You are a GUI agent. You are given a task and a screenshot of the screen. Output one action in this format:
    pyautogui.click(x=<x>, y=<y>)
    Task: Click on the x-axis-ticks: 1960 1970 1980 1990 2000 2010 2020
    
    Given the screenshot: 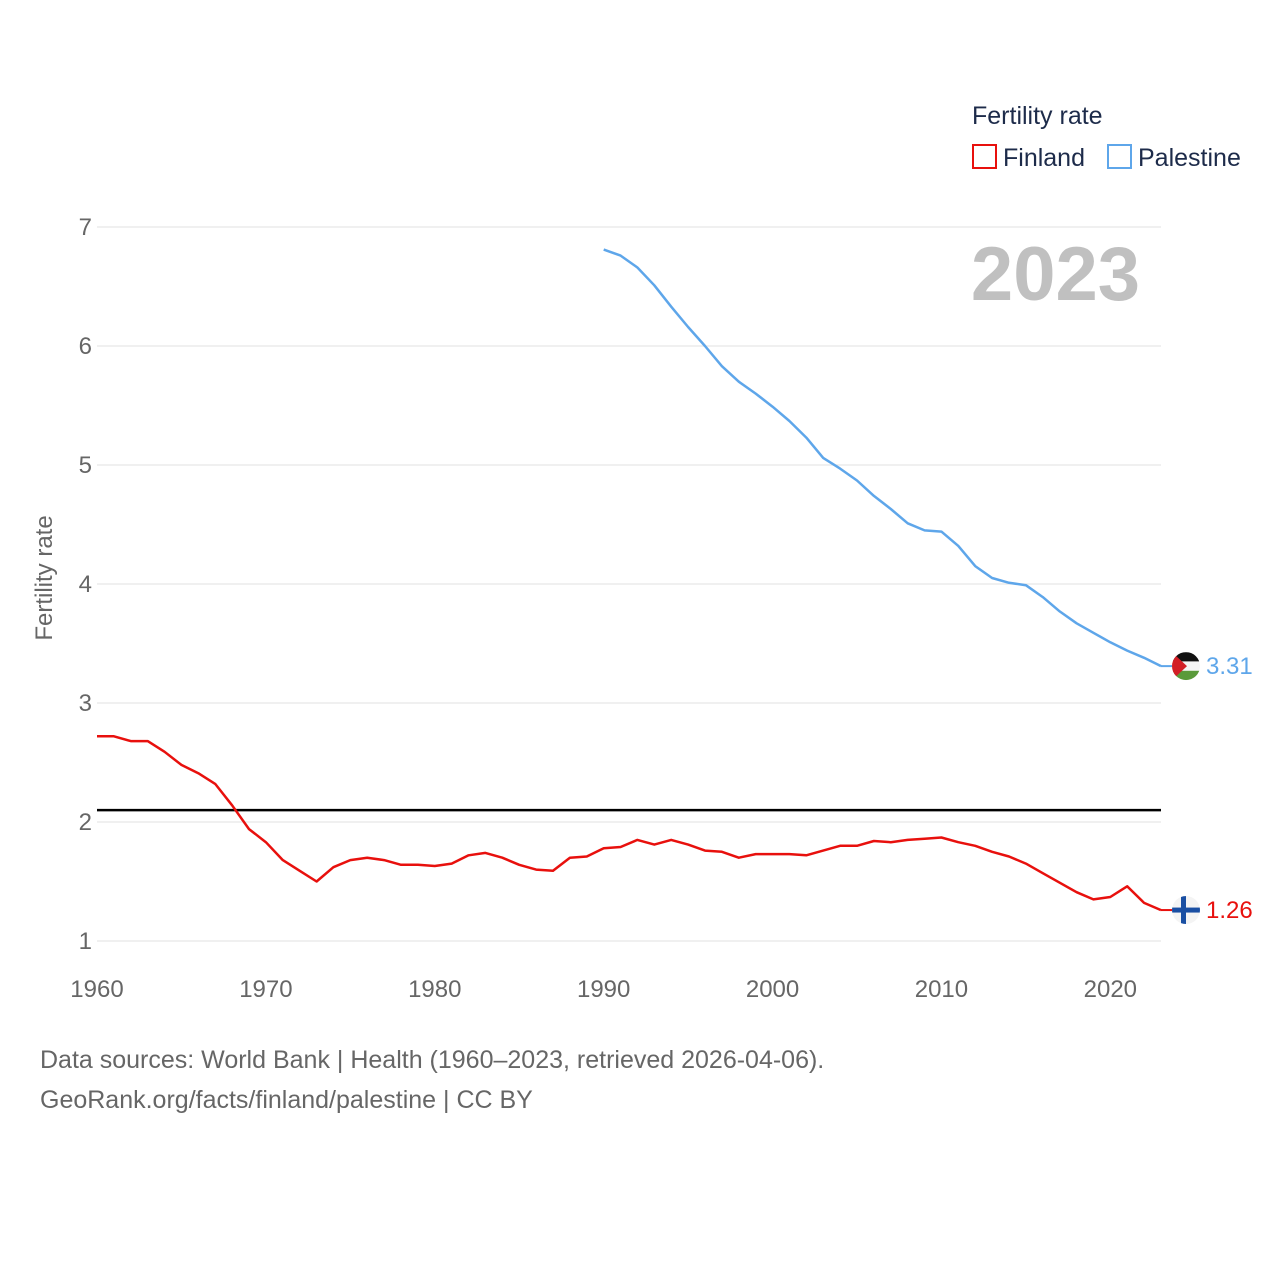 What is the action you would take?
    pyautogui.click(x=603, y=989)
    